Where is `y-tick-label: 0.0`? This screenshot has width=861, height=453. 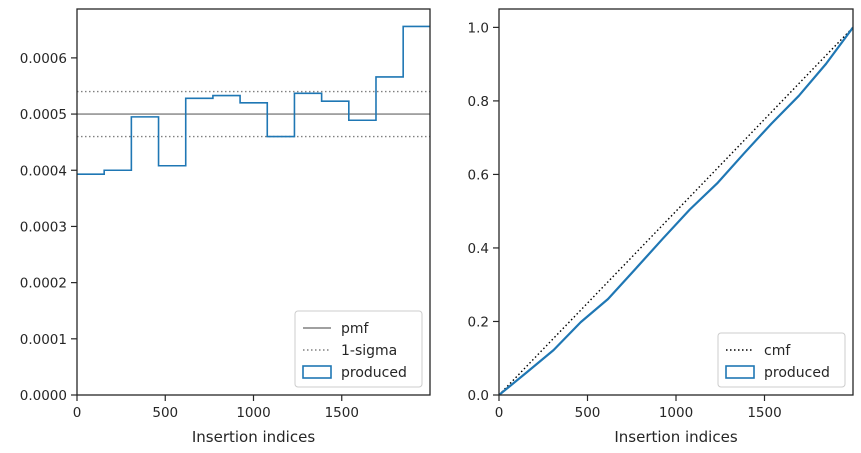
y-tick-label: 0.0 is located at coordinates (478, 396).